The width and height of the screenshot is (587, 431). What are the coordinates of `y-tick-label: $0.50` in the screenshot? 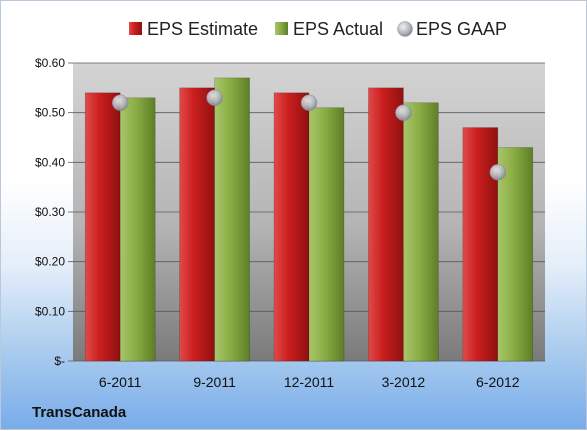 It's located at (50, 113).